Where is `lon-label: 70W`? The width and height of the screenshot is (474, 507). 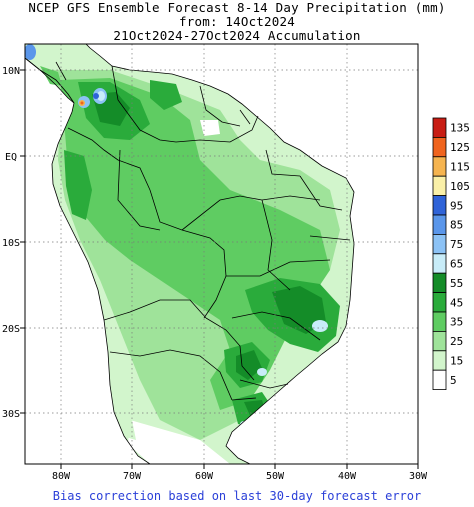 lon-label: 70W is located at coordinates (132, 476).